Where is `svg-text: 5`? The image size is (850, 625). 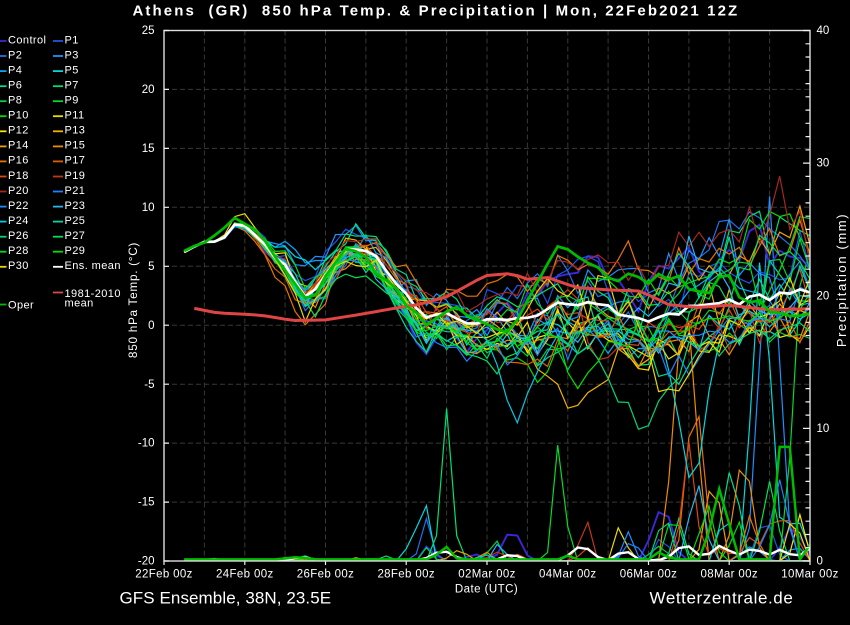 svg-text: 5 is located at coordinates (151, 267).